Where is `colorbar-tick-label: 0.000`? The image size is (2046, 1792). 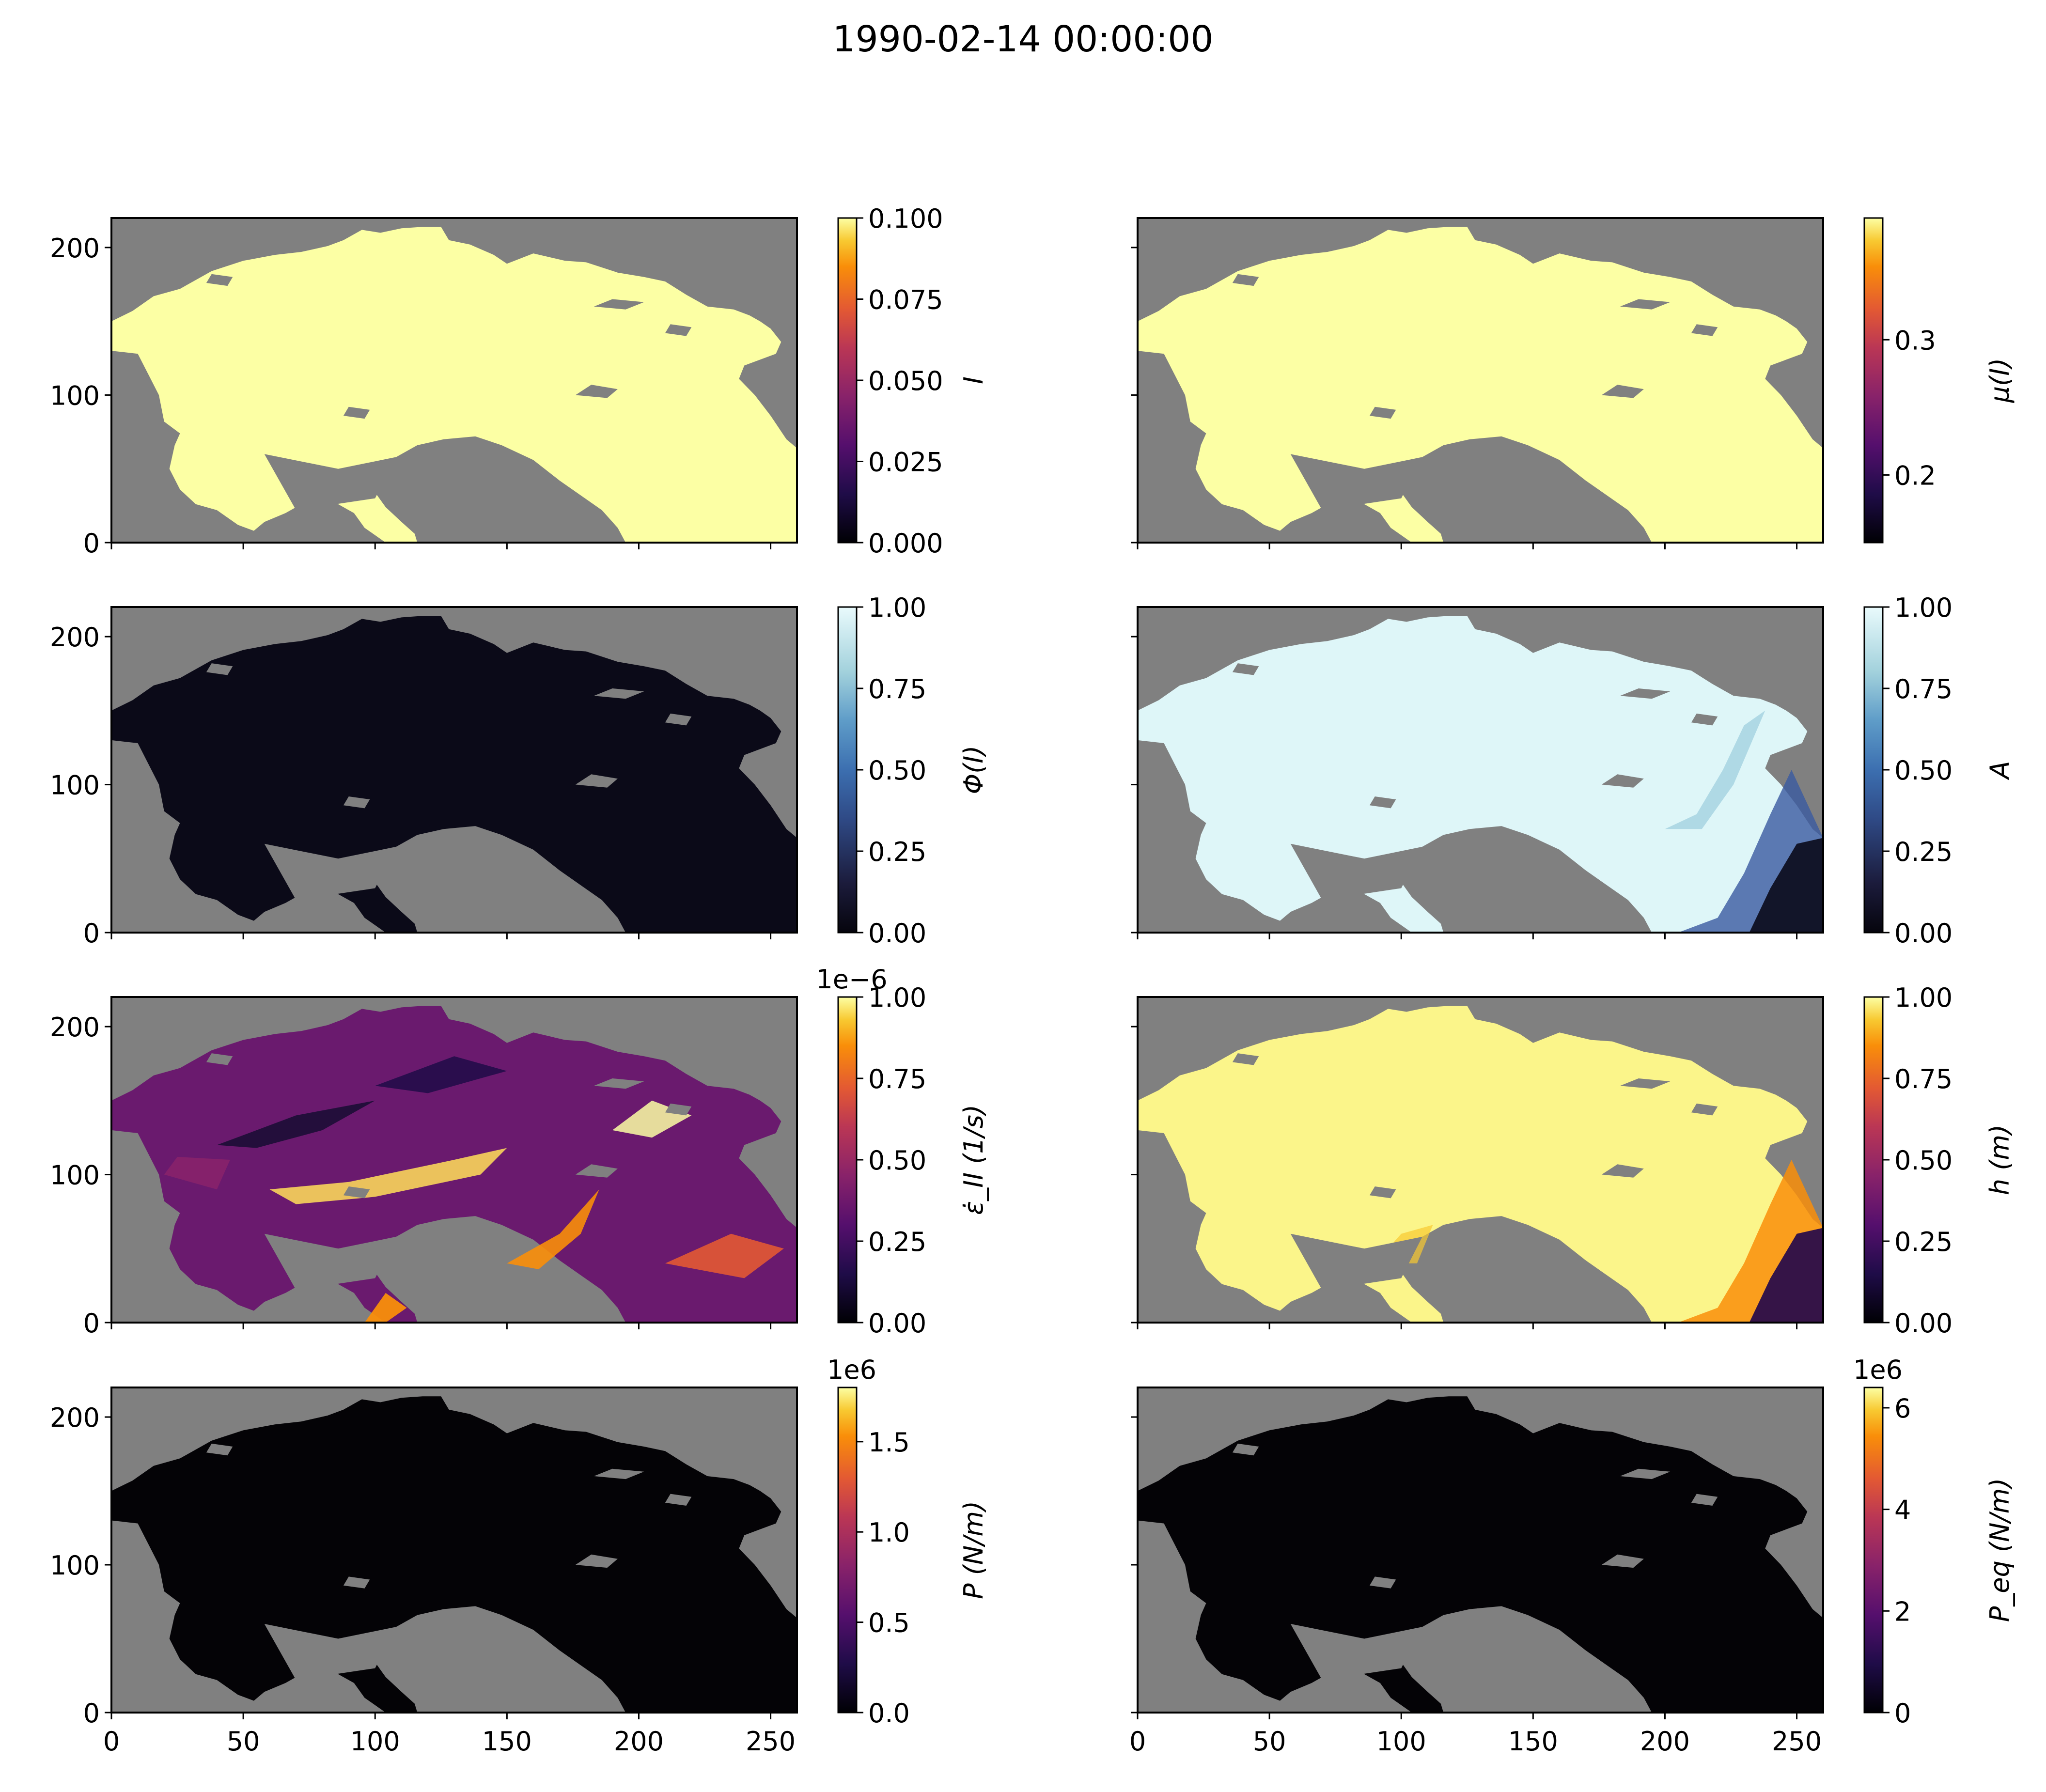 colorbar-tick-label: 0.000 is located at coordinates (905, 543).